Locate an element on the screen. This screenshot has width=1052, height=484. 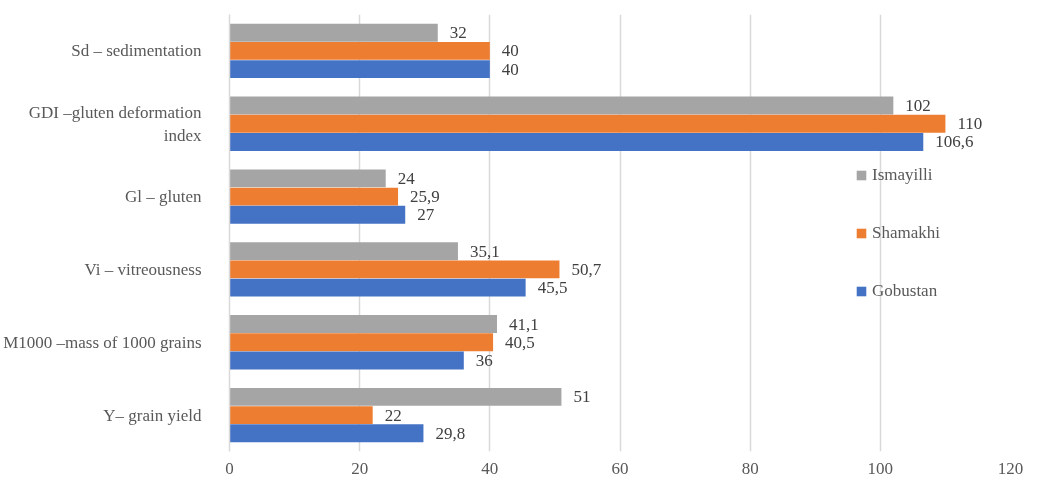
data-label: 27 is located at coordinates (426, 215).